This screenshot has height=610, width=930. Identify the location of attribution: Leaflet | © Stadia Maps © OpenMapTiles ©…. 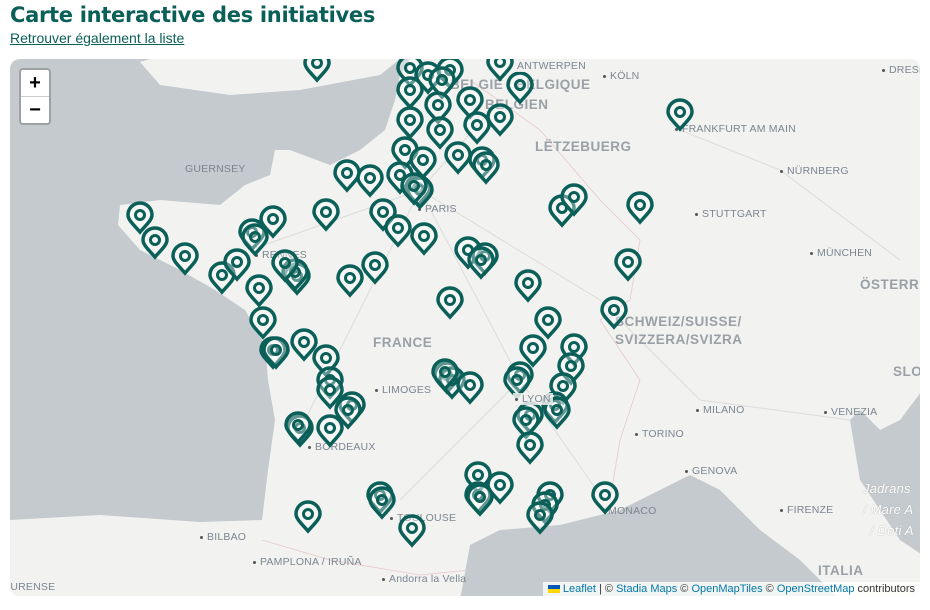
(731, 589).